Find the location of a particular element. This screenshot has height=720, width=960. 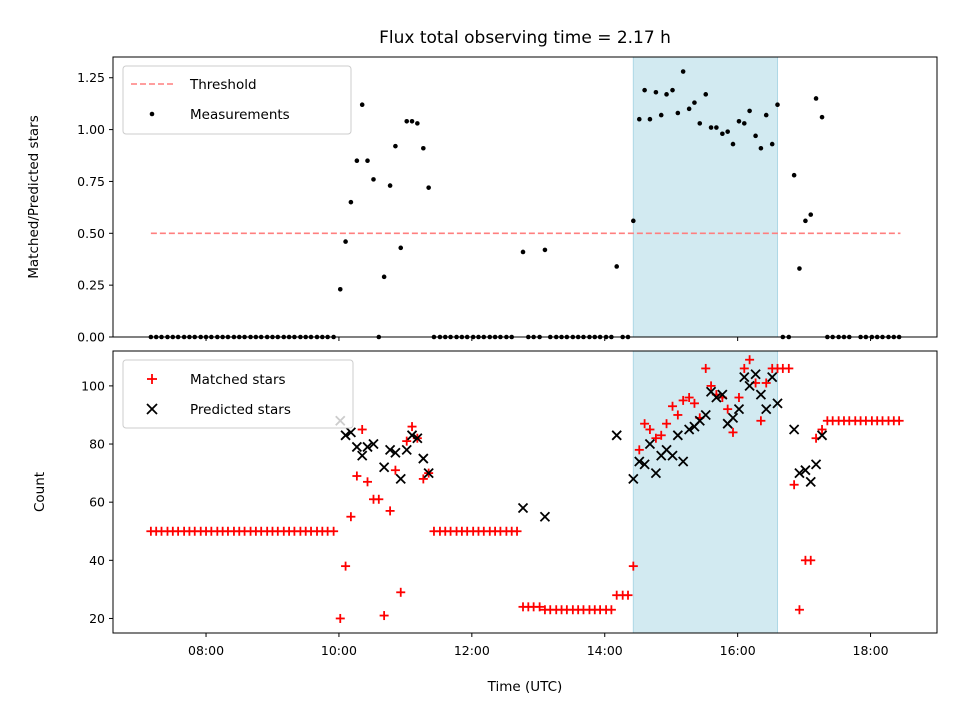

x-tick-label: 16:00 is located at coordinates (738, 650).